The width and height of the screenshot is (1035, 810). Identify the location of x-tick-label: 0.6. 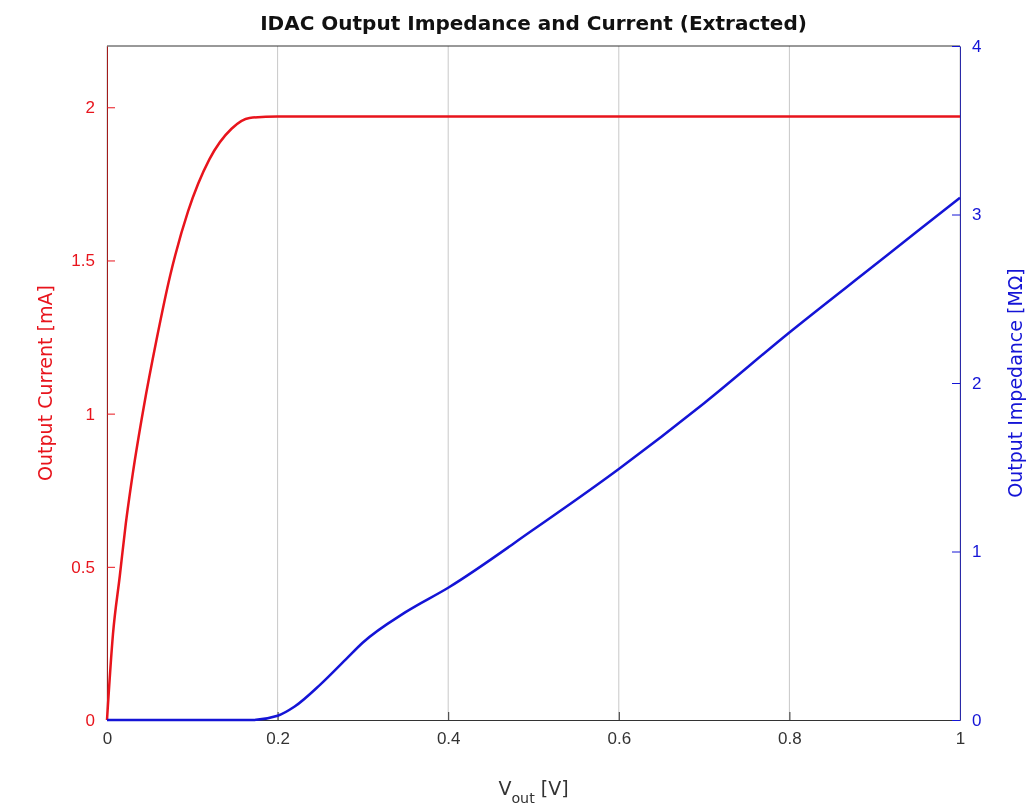
(619, 739).